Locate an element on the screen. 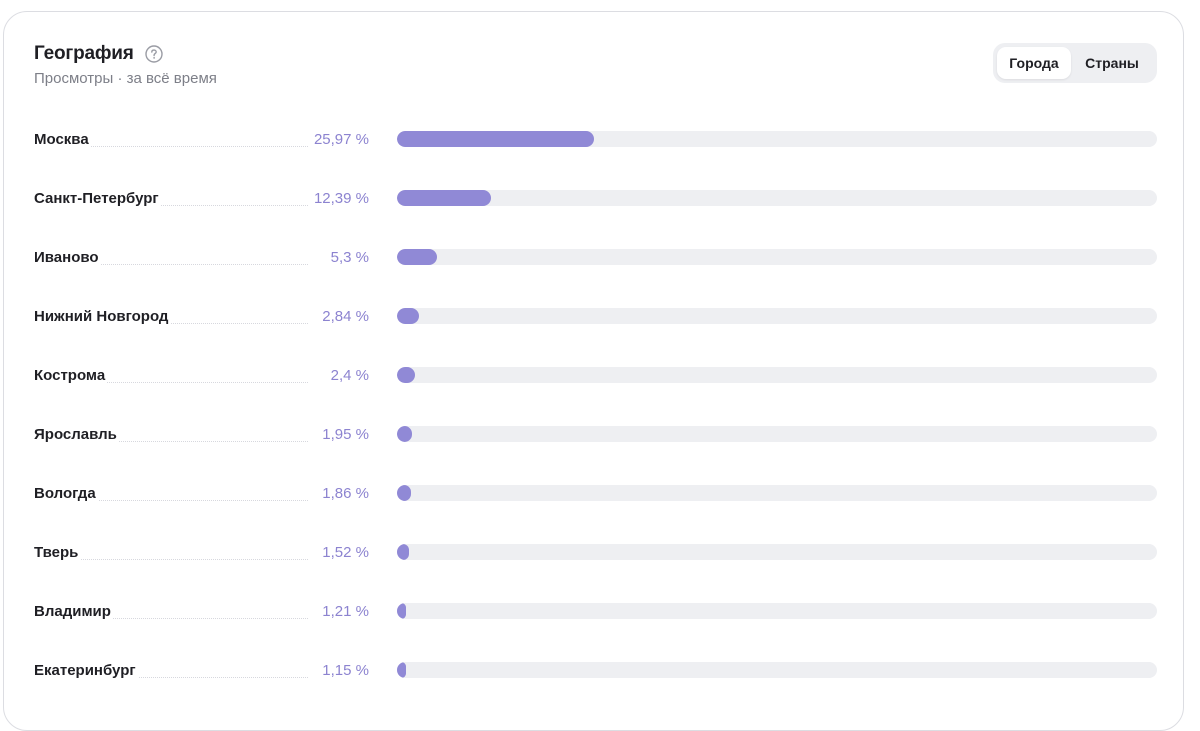  list-item: Иваново 5,3 % is located at coordinates (595, 258).